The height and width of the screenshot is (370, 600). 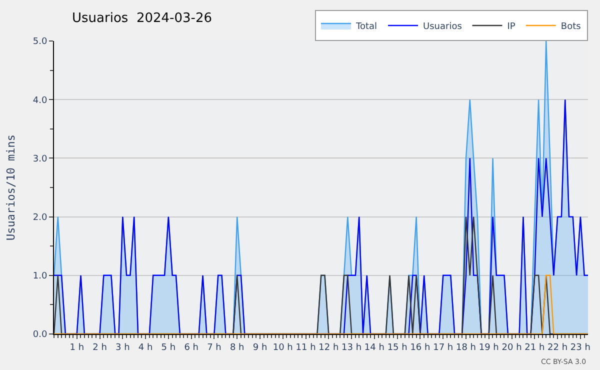 I want to click on x-tick-label: 1 h, so click(x=77, y=347).